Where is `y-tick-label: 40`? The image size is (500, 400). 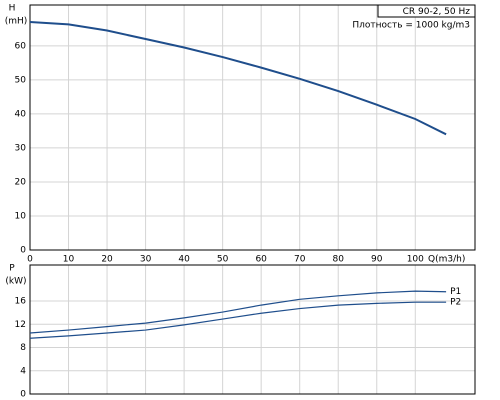 y-tick-label: 40 is located at coordinates (21, 114).